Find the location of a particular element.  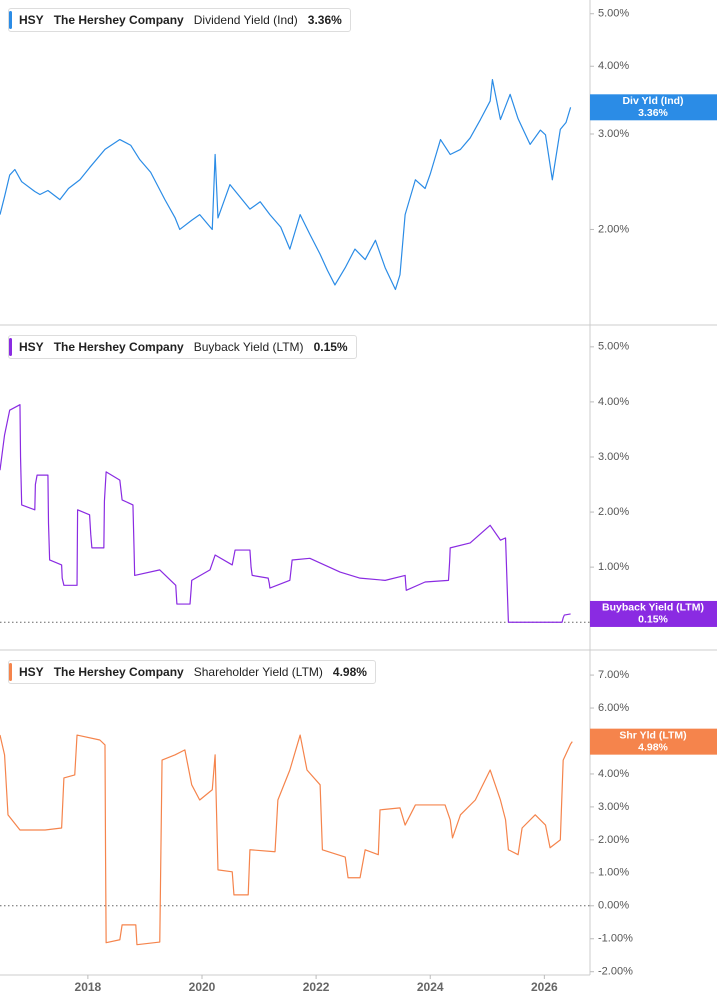

y-tick-label: 6.00% is located at coordinates (613, 708).